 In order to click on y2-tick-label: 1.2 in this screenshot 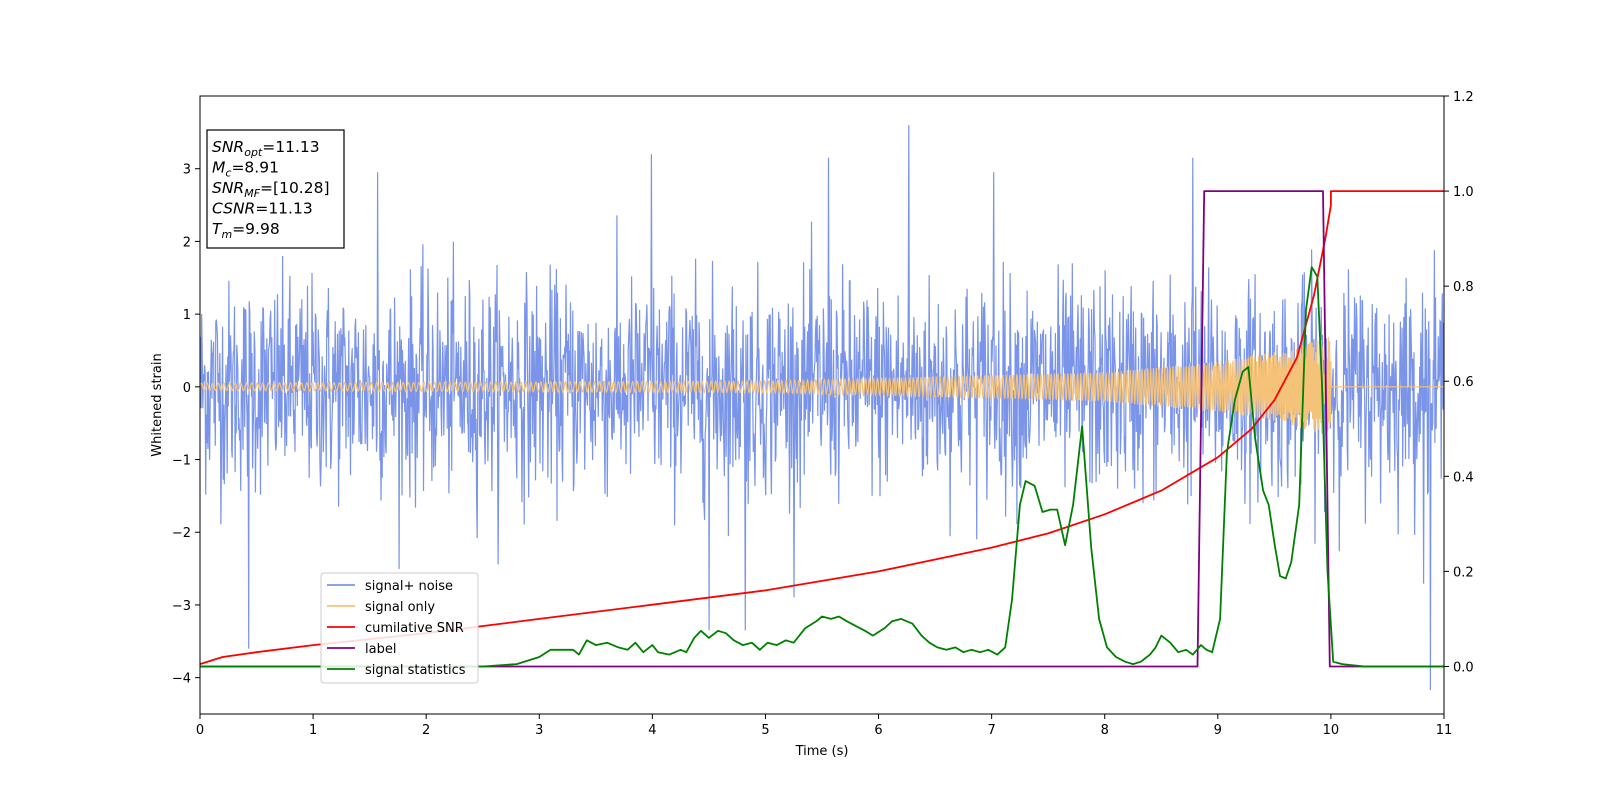, I will do `click(1463, 97)`.